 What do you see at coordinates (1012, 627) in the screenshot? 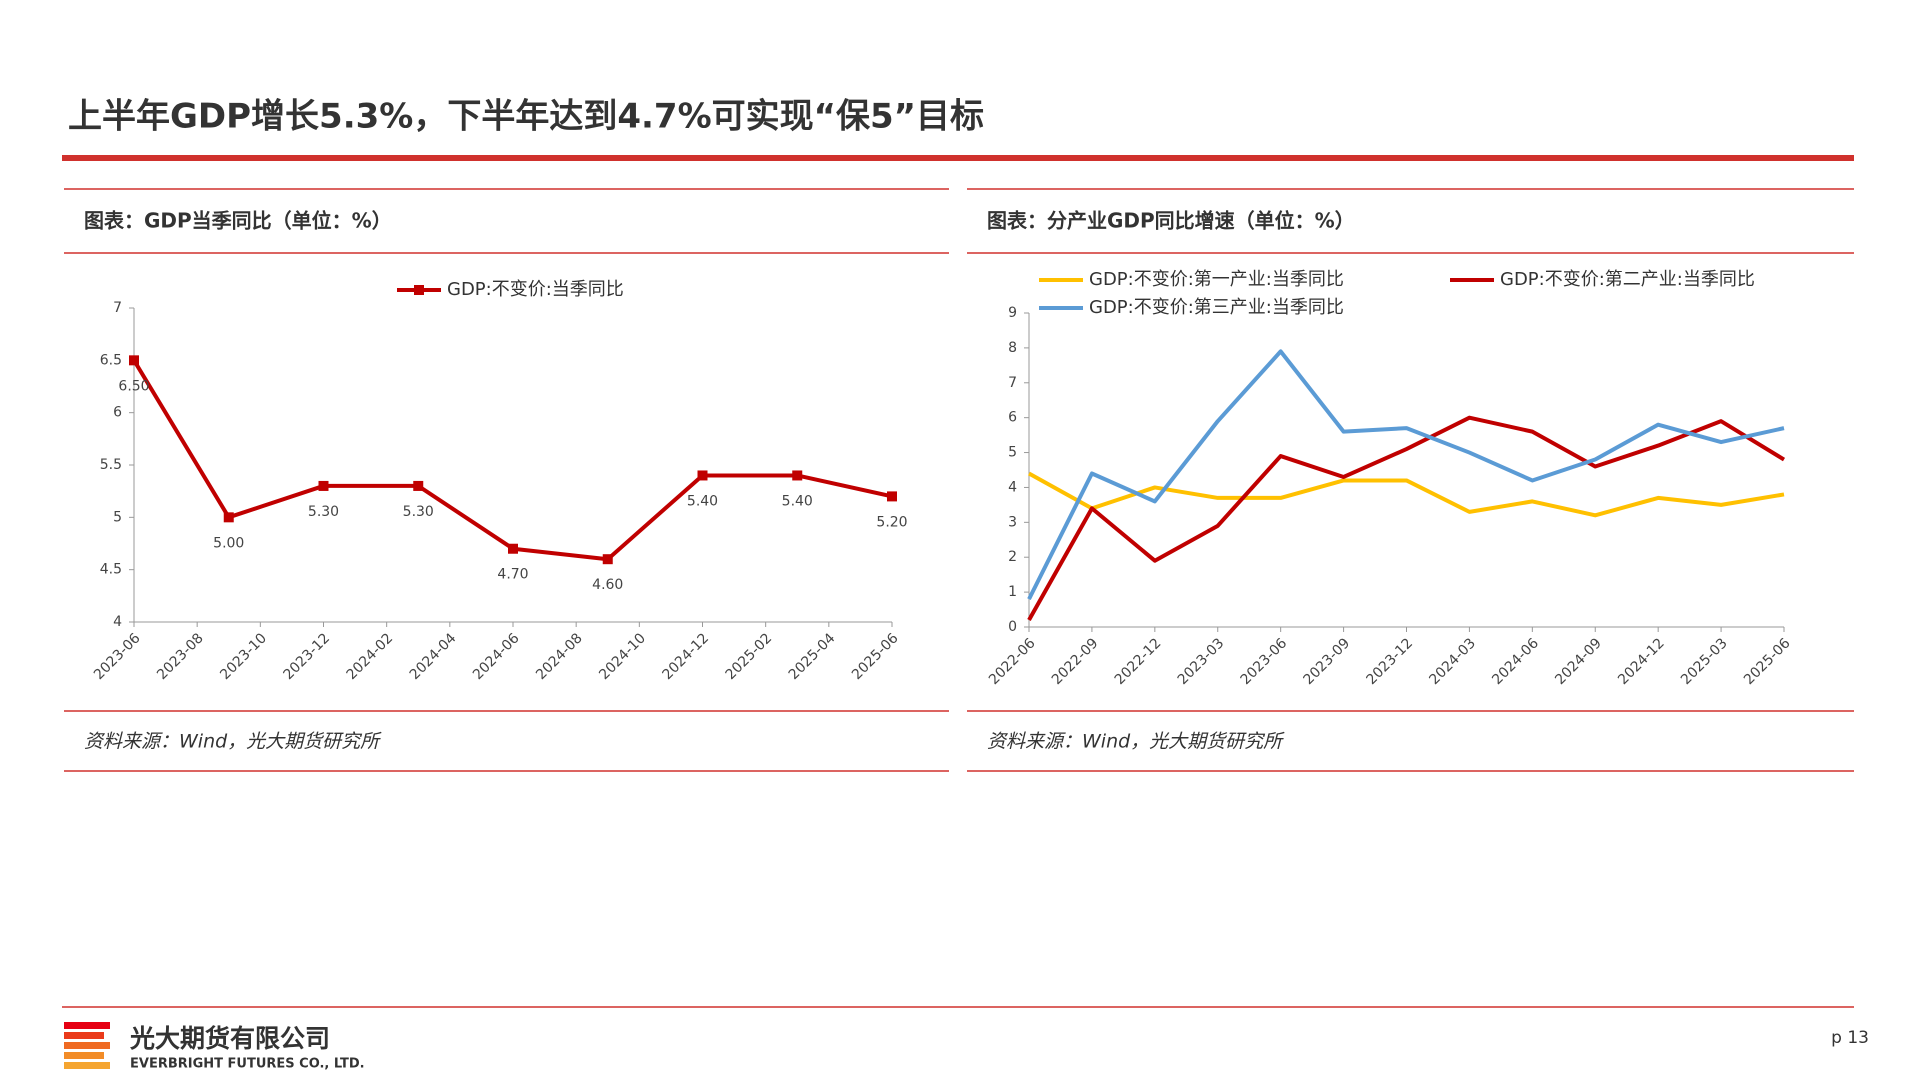
I see `y-tick-label: 0` at bounding box center [1012, 627].